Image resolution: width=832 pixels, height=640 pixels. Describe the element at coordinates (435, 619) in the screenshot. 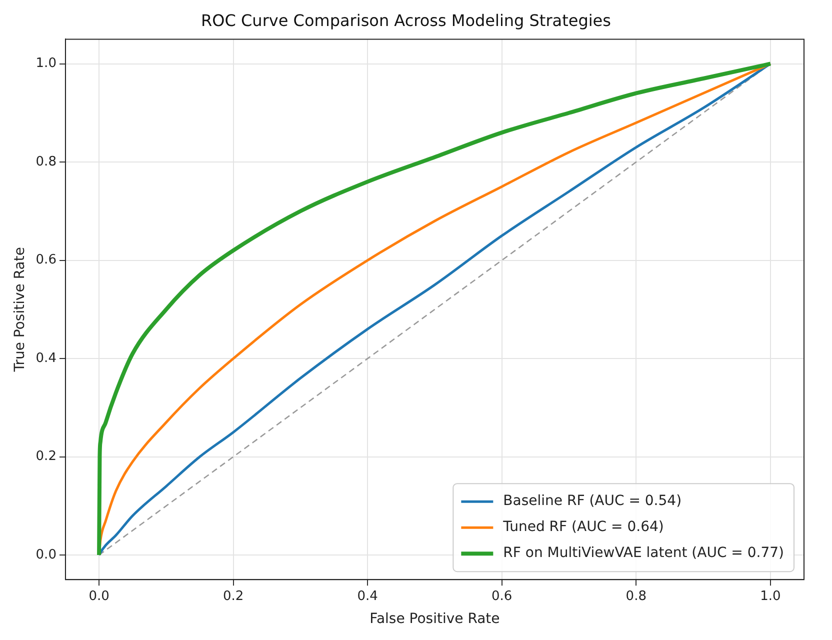

I see `x-axis-title: False Positive Rate` at that location.